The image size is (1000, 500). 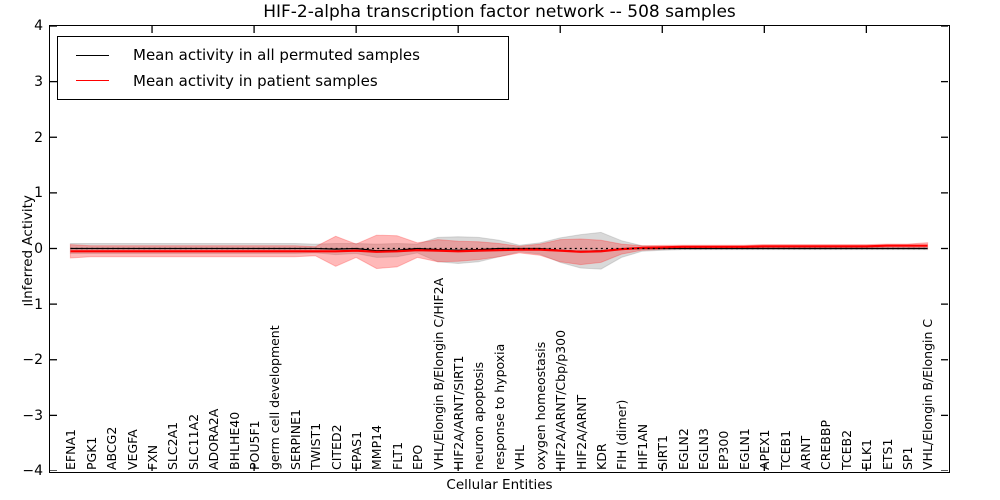 I want to click on x-category-label: EGLN3, so click(x=703, y=449).